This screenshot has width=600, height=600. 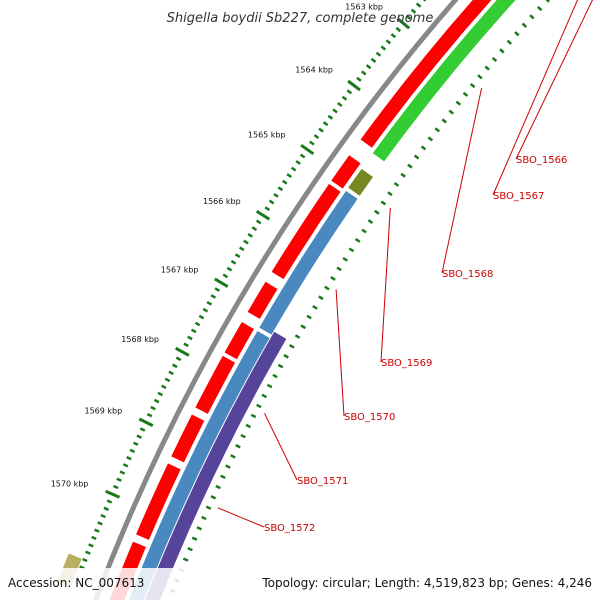 What do you see at coordinates (180, 269) in the screenshot?
I see `scale-tick-label: 1567 kbp` at bounding box center [180, 269].